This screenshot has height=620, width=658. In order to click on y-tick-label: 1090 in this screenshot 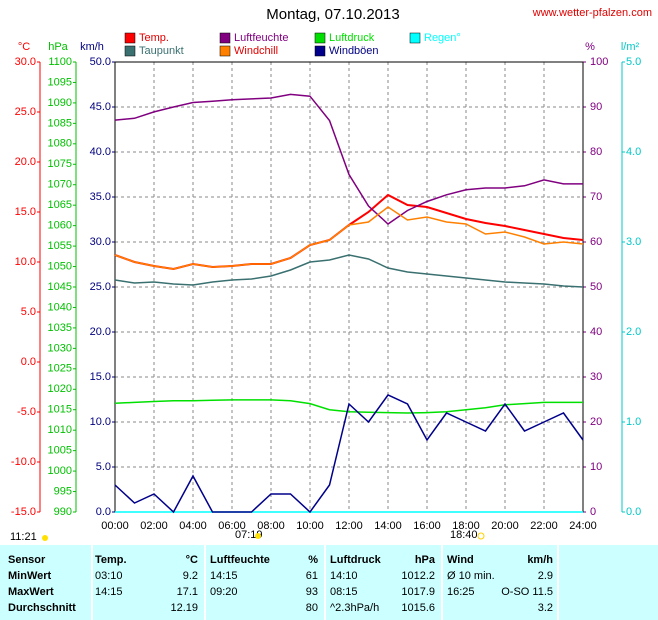, I will do `click(60, 103)`.